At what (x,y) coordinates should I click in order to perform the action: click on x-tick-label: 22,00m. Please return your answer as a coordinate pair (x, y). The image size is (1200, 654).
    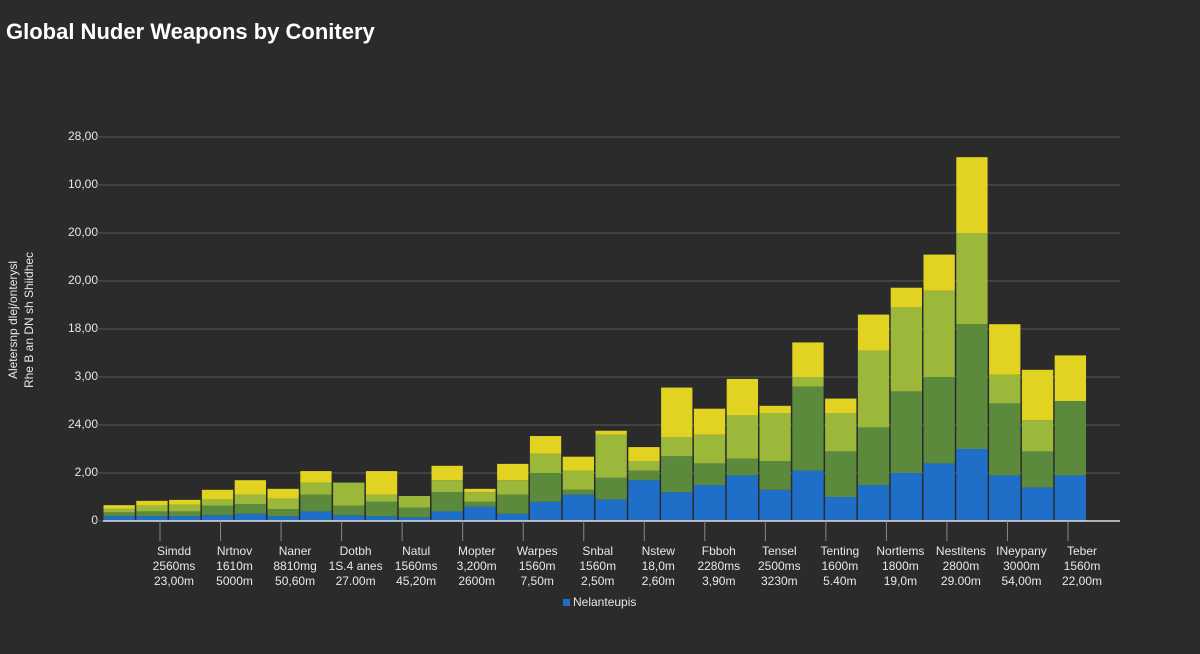
    Looking at the image, I should click on (1082, 581).